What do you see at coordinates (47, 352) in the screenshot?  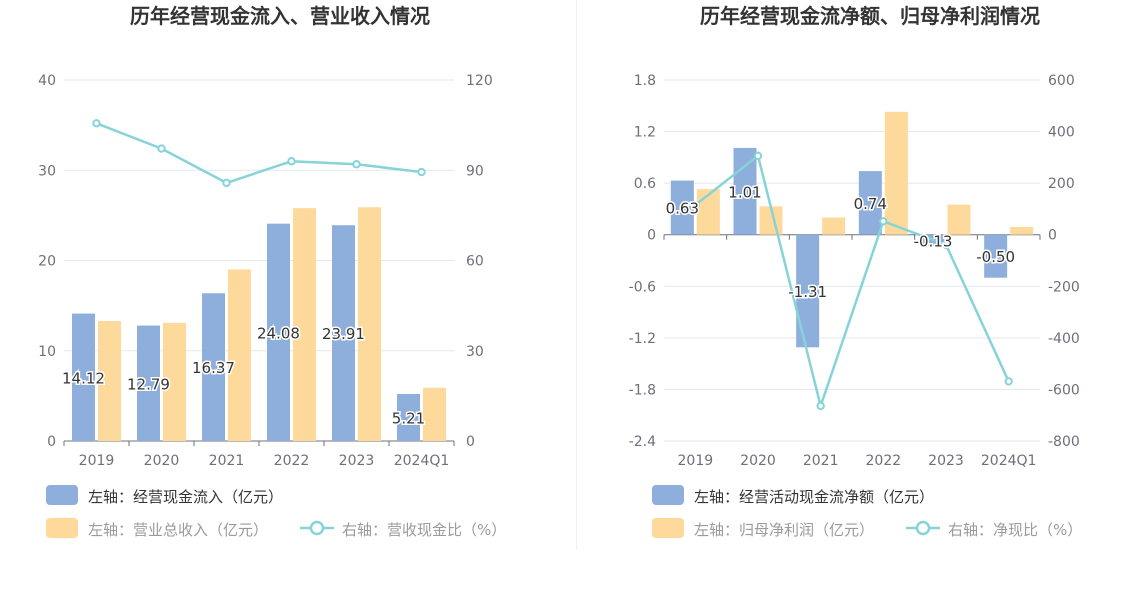 I see `left-tick-label-0-1: 10` at bounding box center [47, 352].